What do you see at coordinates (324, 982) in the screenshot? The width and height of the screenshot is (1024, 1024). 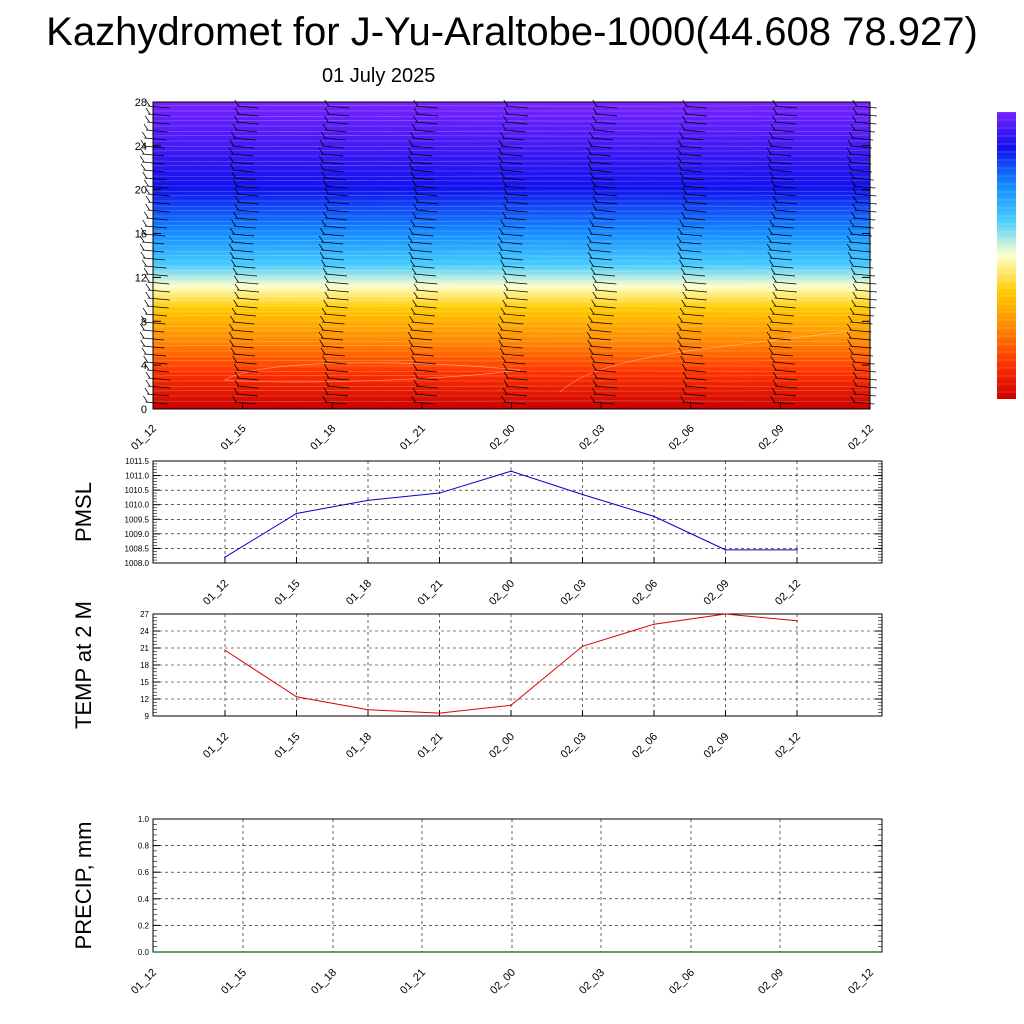 I see `x-tick-label: 01_18` at bounding box center [324, 982].